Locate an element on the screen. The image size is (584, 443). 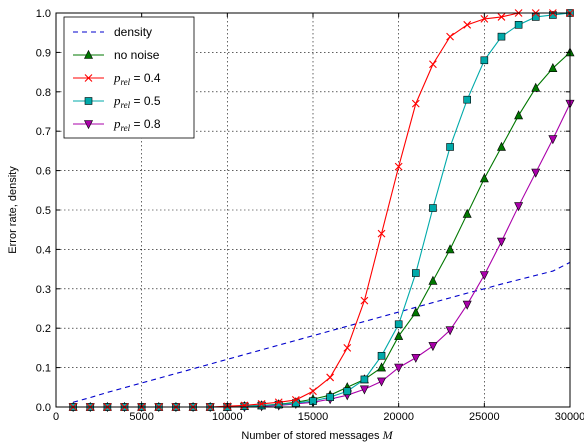
legend-label: density is located at coordinates (133, 32).